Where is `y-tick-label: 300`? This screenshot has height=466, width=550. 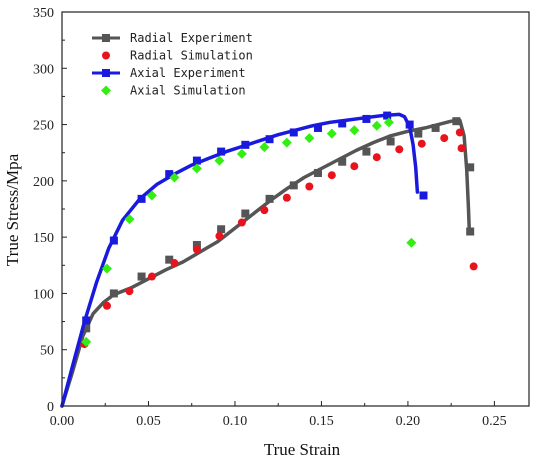
y-tick-label: 300 is located at coordinates (43, 69).